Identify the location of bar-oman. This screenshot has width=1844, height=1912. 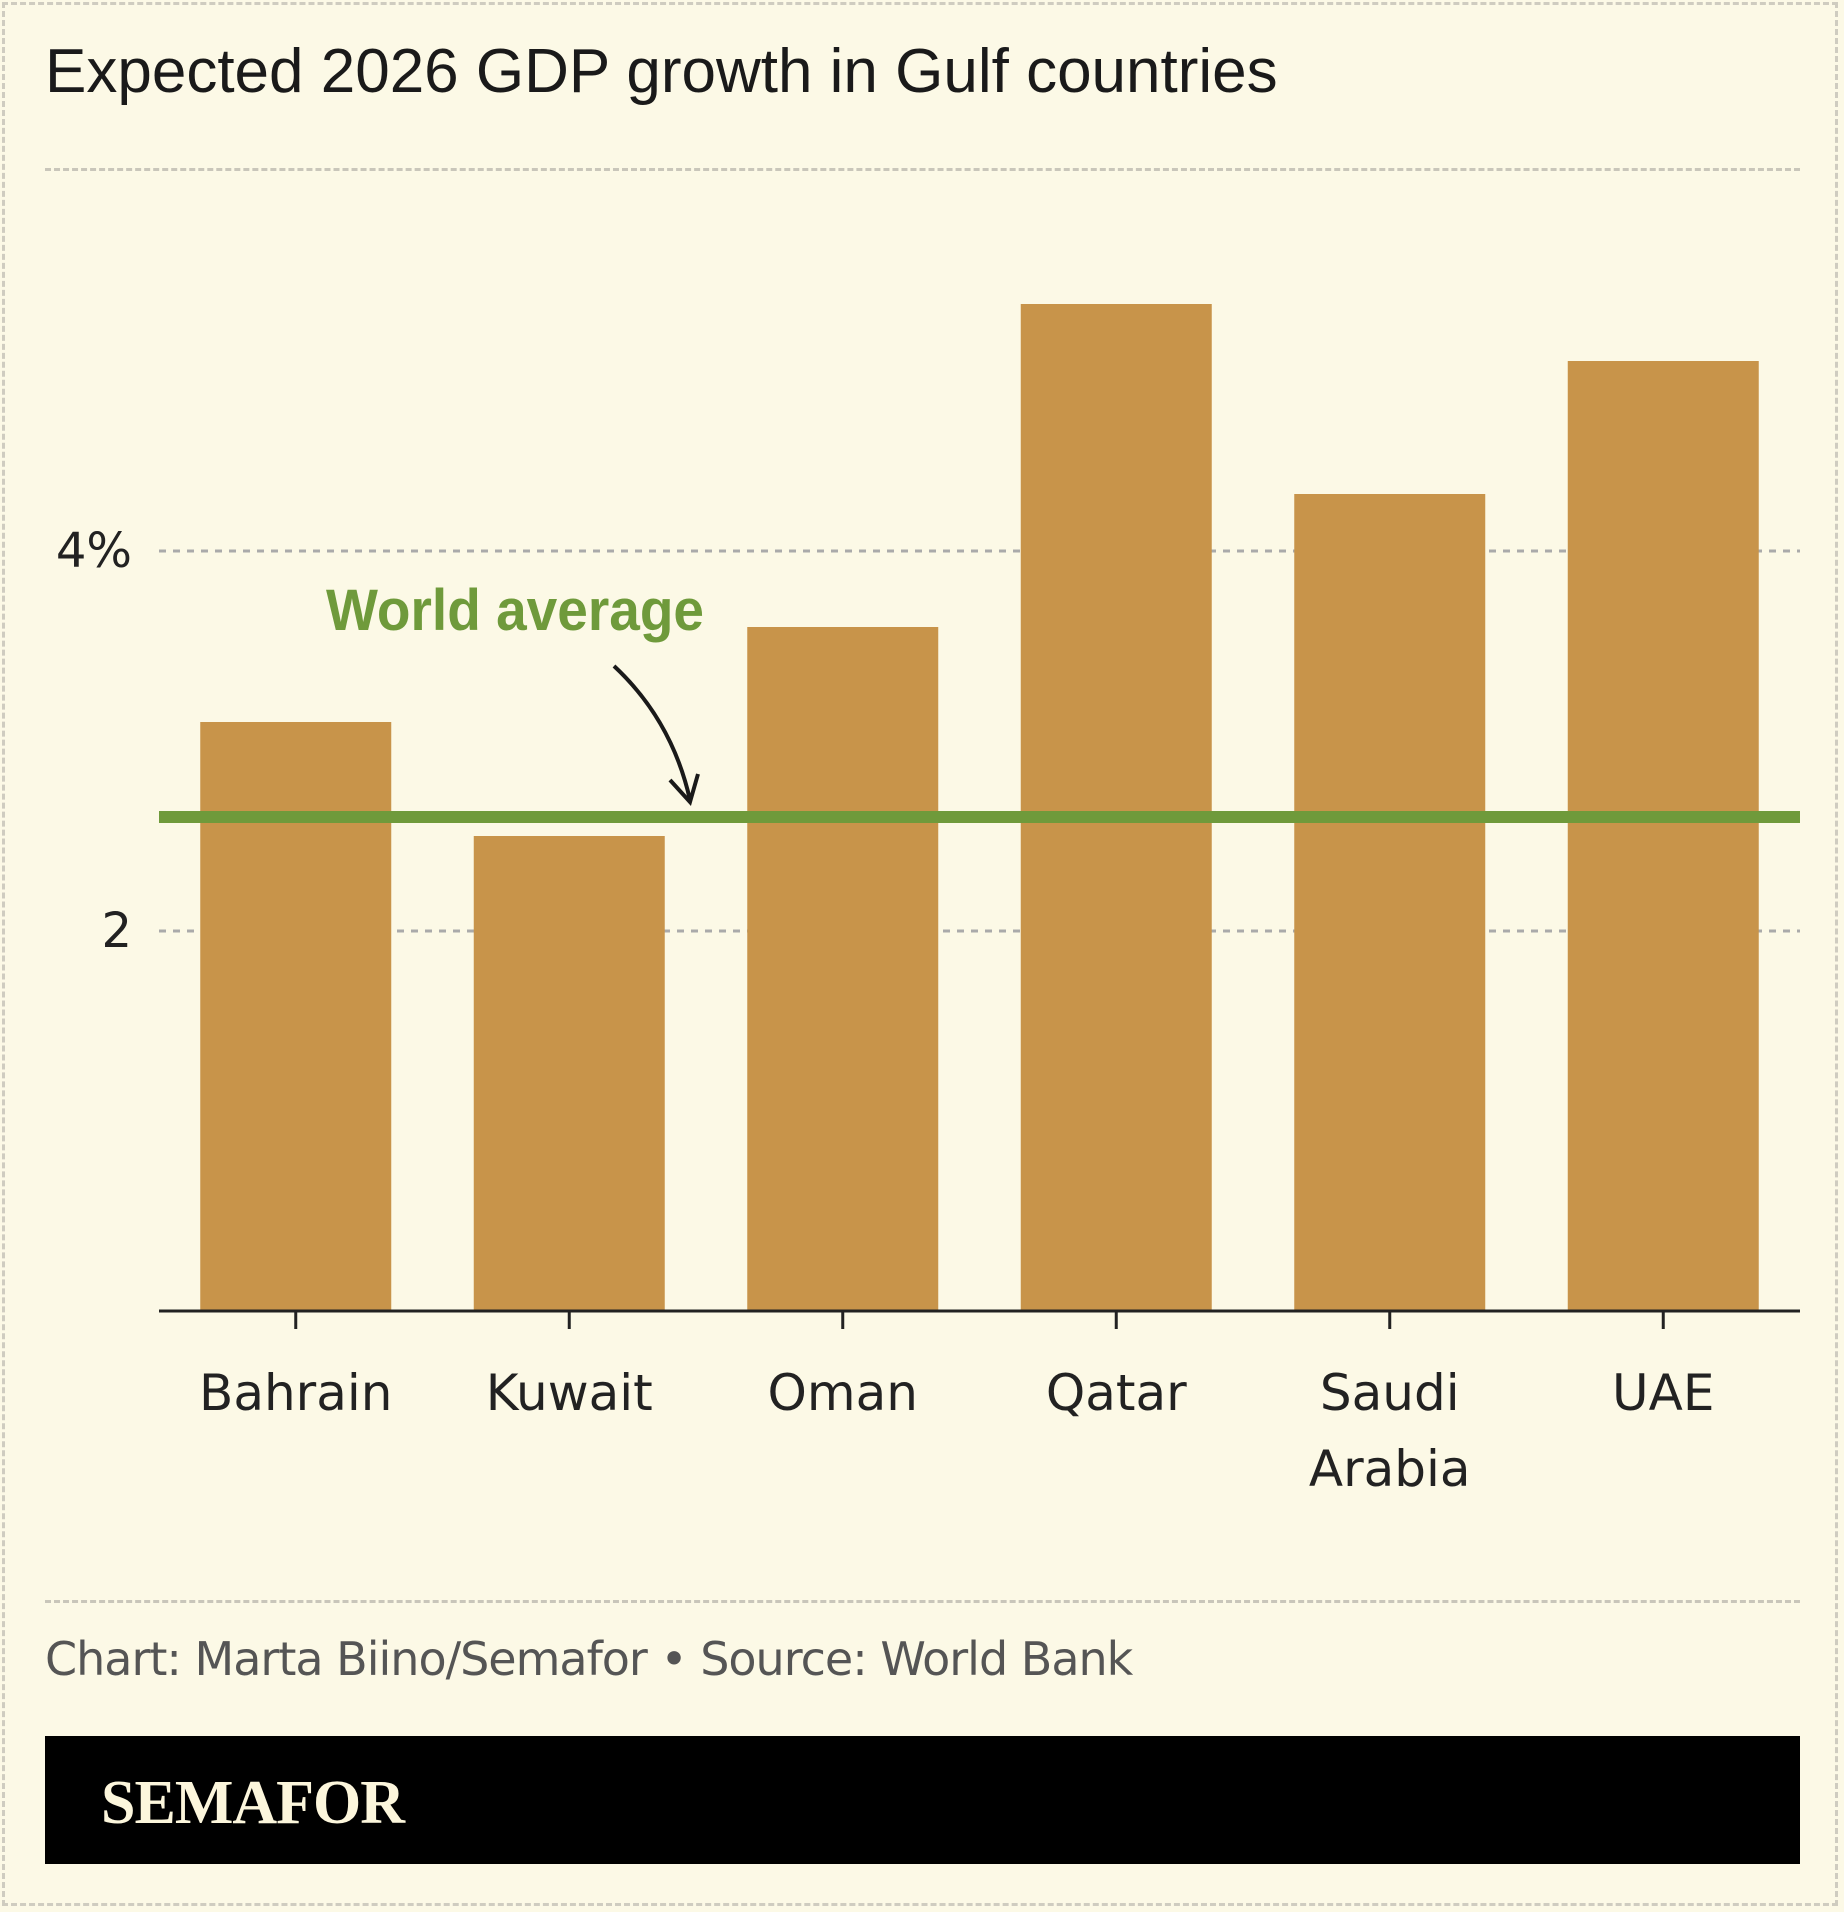
(843, 969).